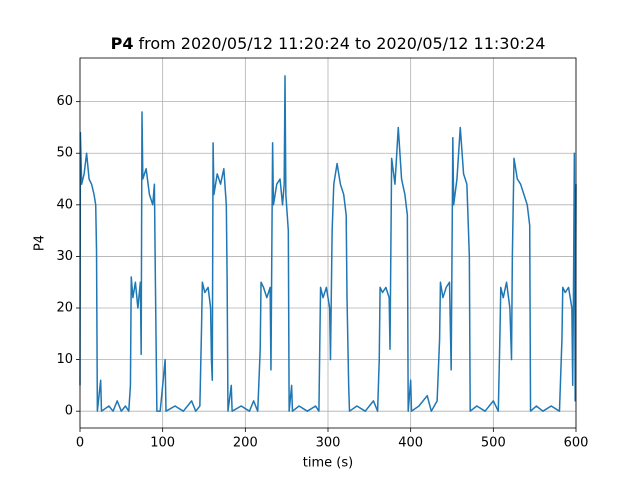 This screenshot has width=640, height=480. What do you see at coordinates (64, 101) in the screenshot?
I see `y-tick-label: 60` at bounding box center [64, 101].